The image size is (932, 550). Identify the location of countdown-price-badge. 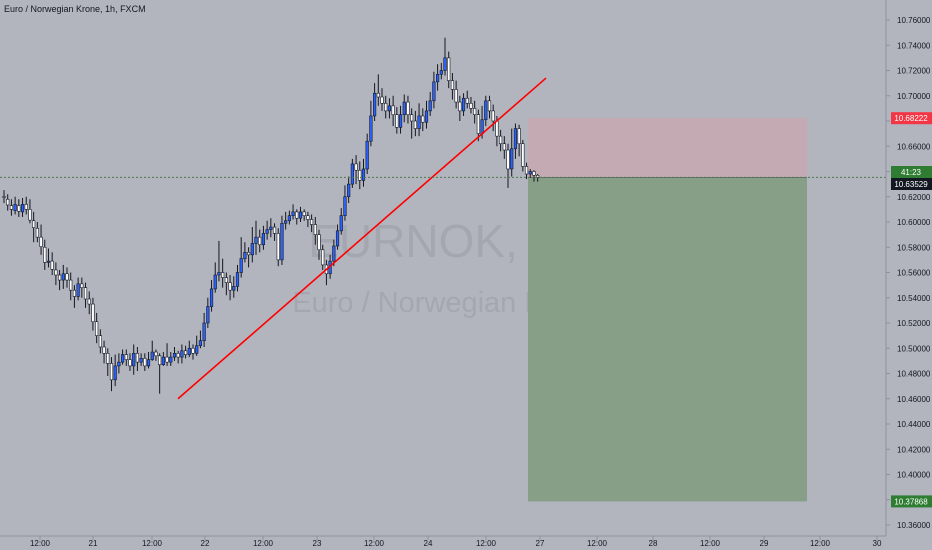
(911, 172).